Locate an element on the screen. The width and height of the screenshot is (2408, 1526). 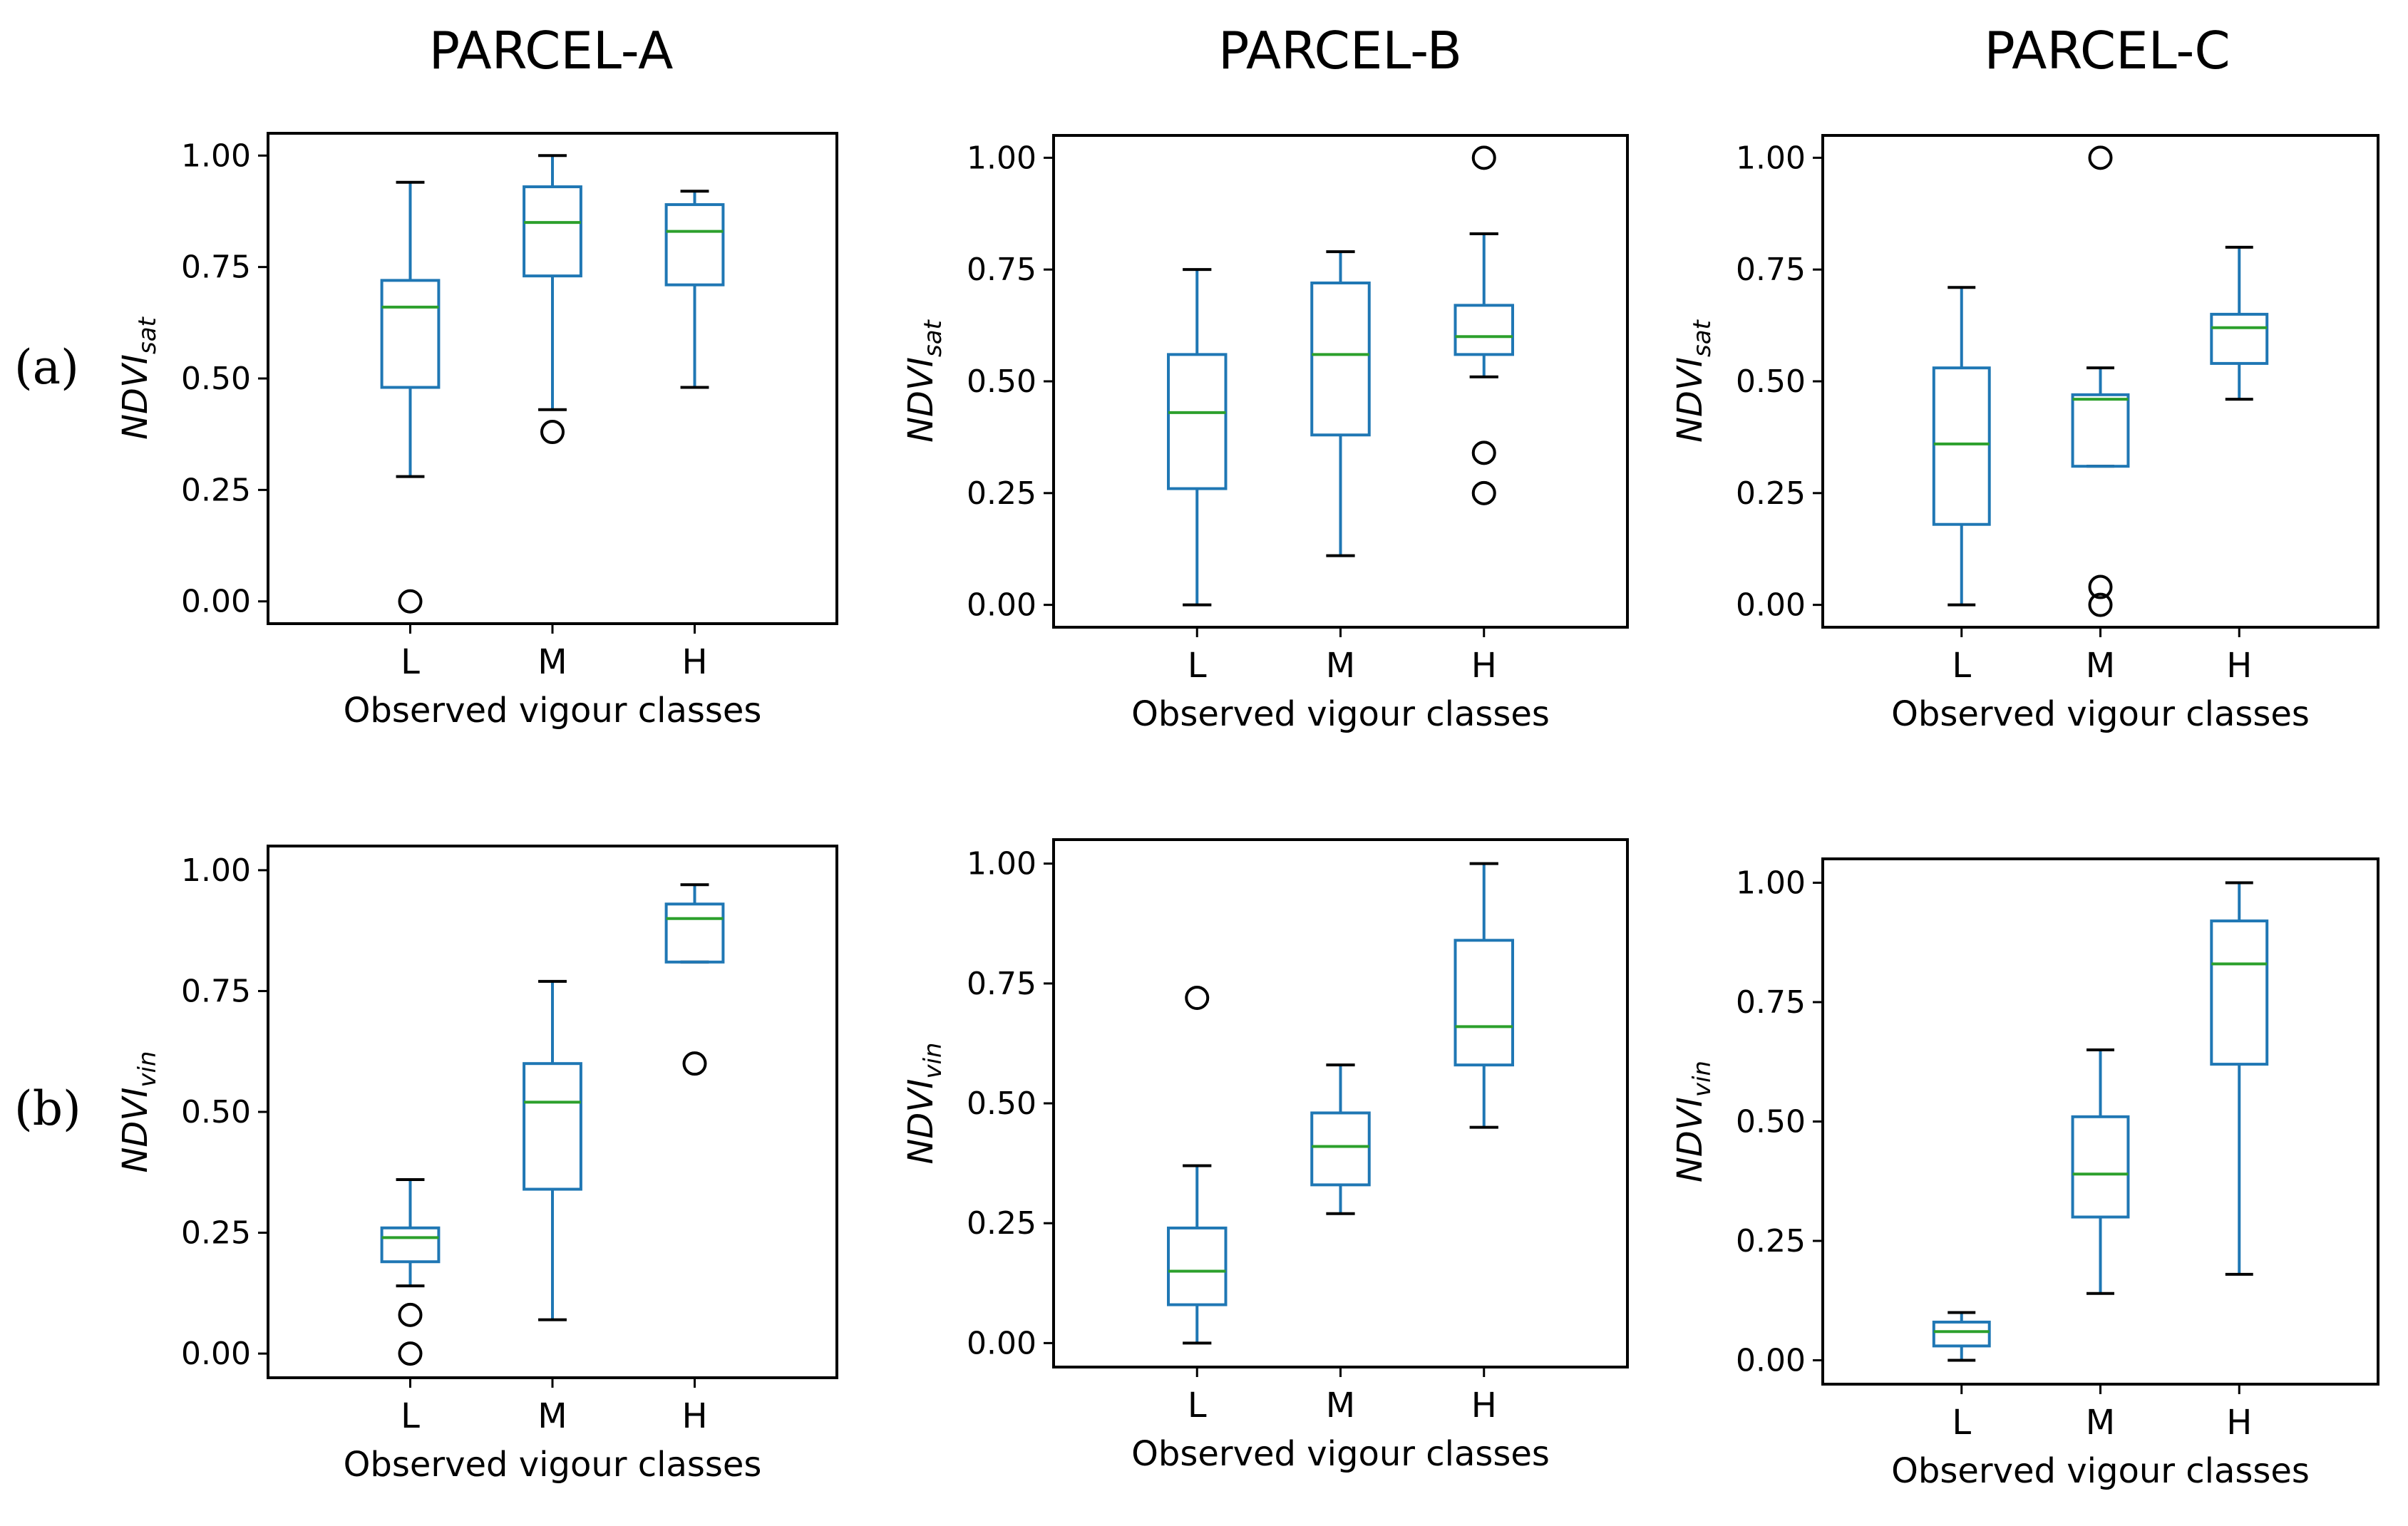
y-axis-label-subscript: vin is located at coordinates (1702, 1079).